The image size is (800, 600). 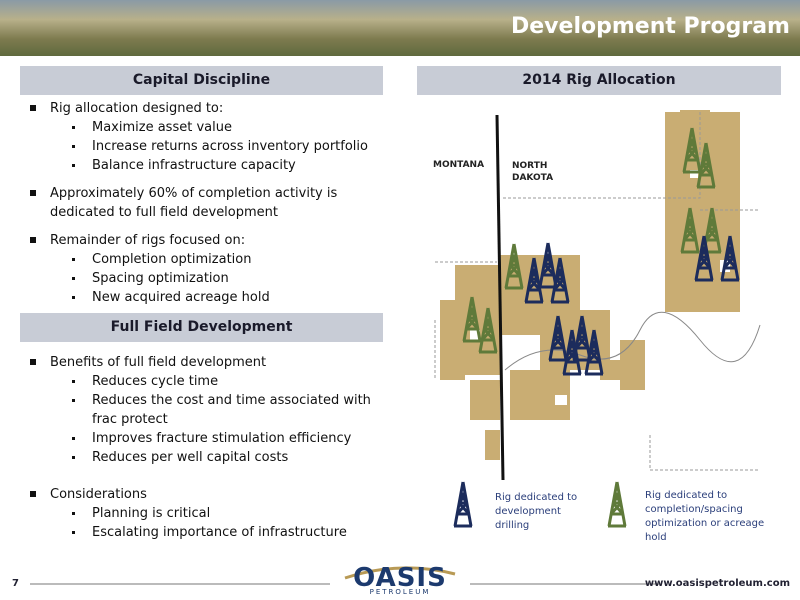 I want to click on bullet-item: Remainder of rigs focused on:, so click(x=200, y=240).